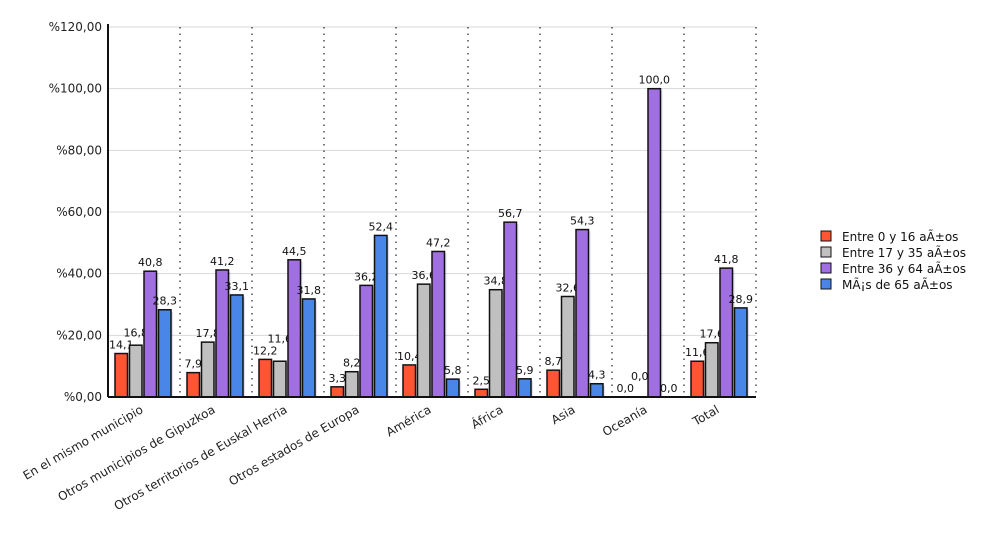 The image size is (1000, 550). I want to click on x-tick-label: Oceanía, so click(625, 420).